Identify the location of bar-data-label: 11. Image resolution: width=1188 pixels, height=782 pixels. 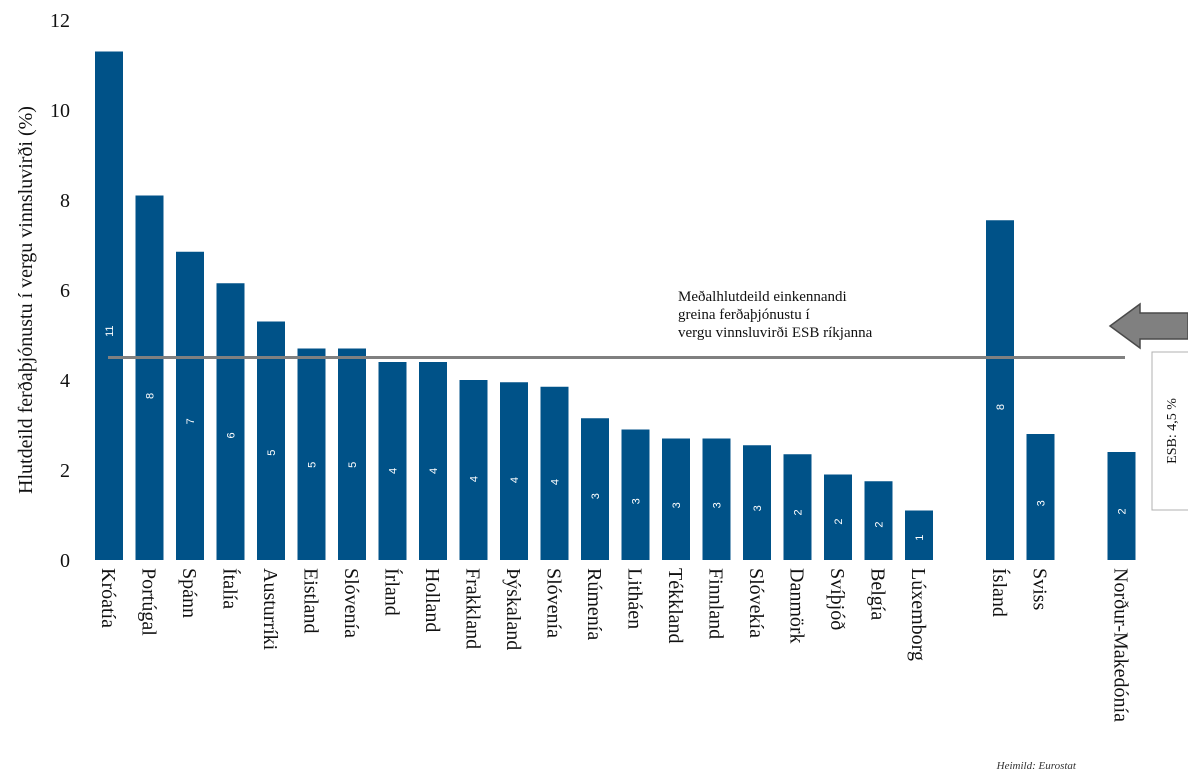
(110, 330).